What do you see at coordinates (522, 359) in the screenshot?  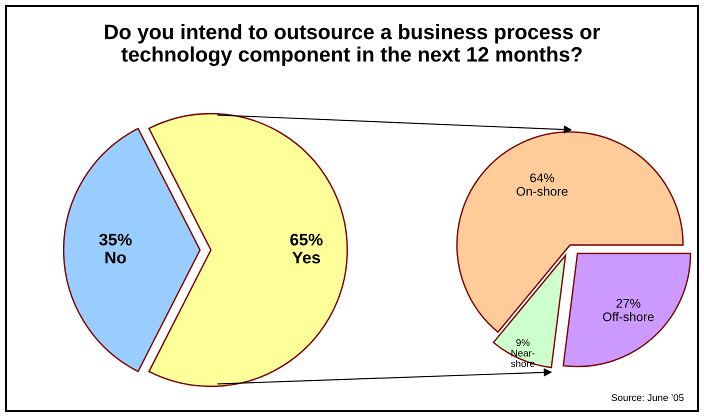 I see `slice-label: Near- shore` at bounding box center [522, 359].